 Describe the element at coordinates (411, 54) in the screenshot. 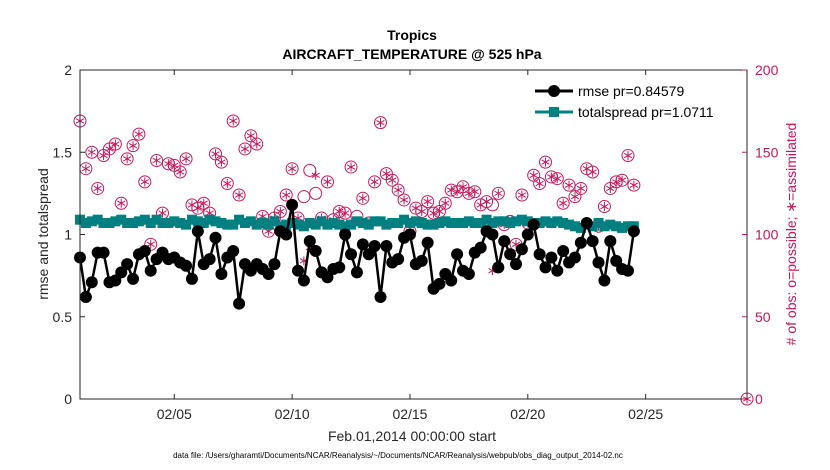

I see `chart-subtitle: AIRCRAFT_TEMPERATURE @ 525 hPa` at that location.